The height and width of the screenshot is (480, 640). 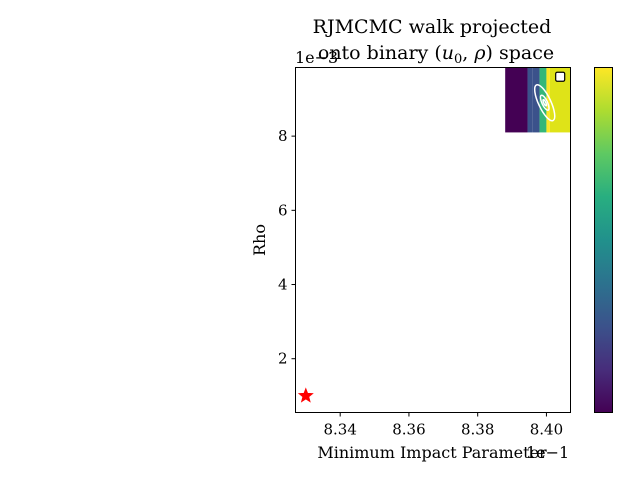 What do you see at coordinates (283, 285) in the screenshot?
I see `y-tick-label: 4` at bounding box center [283, 285].